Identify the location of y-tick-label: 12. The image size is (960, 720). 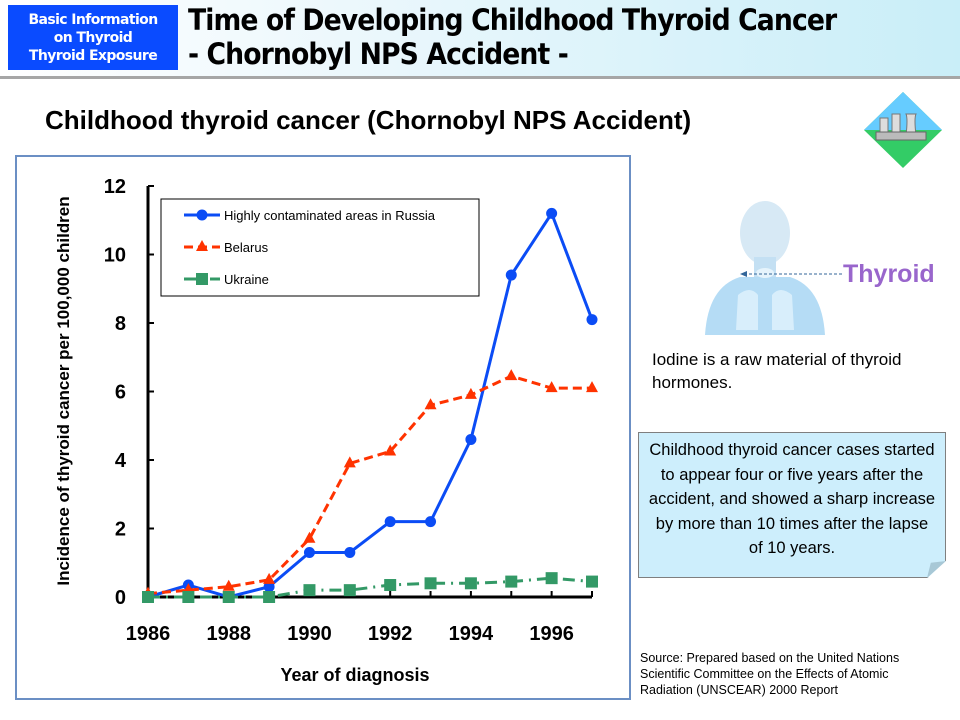
(115, 187).